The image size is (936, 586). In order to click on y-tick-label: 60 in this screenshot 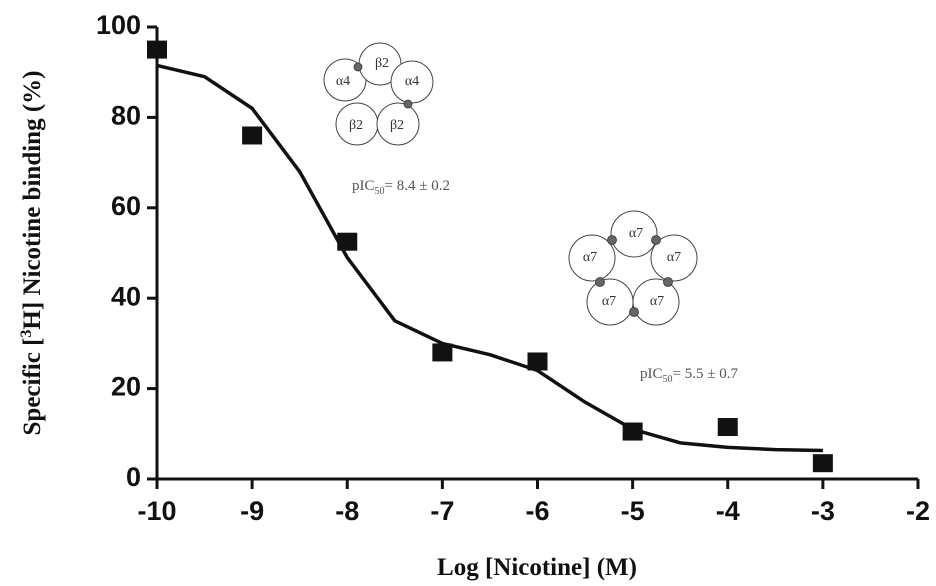, I will do `click(126, 206)`.